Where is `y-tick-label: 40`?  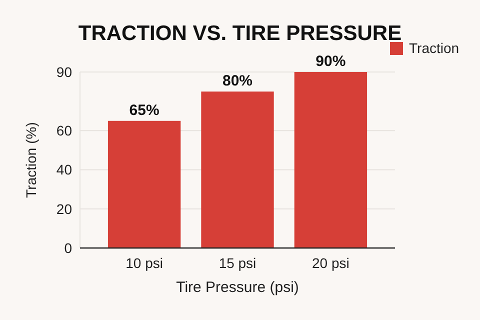
y-tick-label: 40 is located at coordinates (64, 170).